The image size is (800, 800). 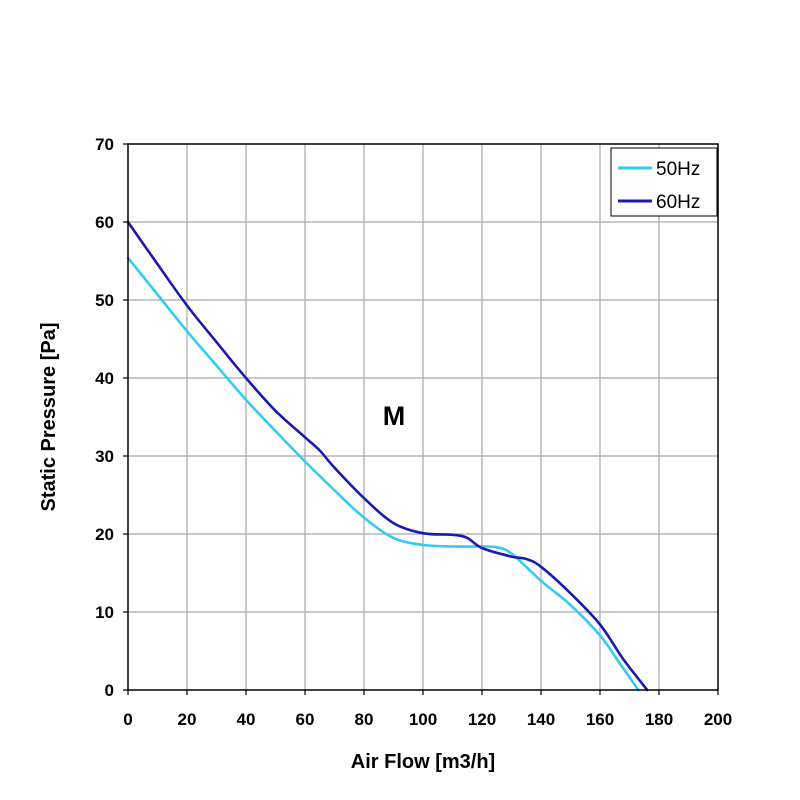 I want to click on x-tick-label: 180, so click(x=659, y=719).